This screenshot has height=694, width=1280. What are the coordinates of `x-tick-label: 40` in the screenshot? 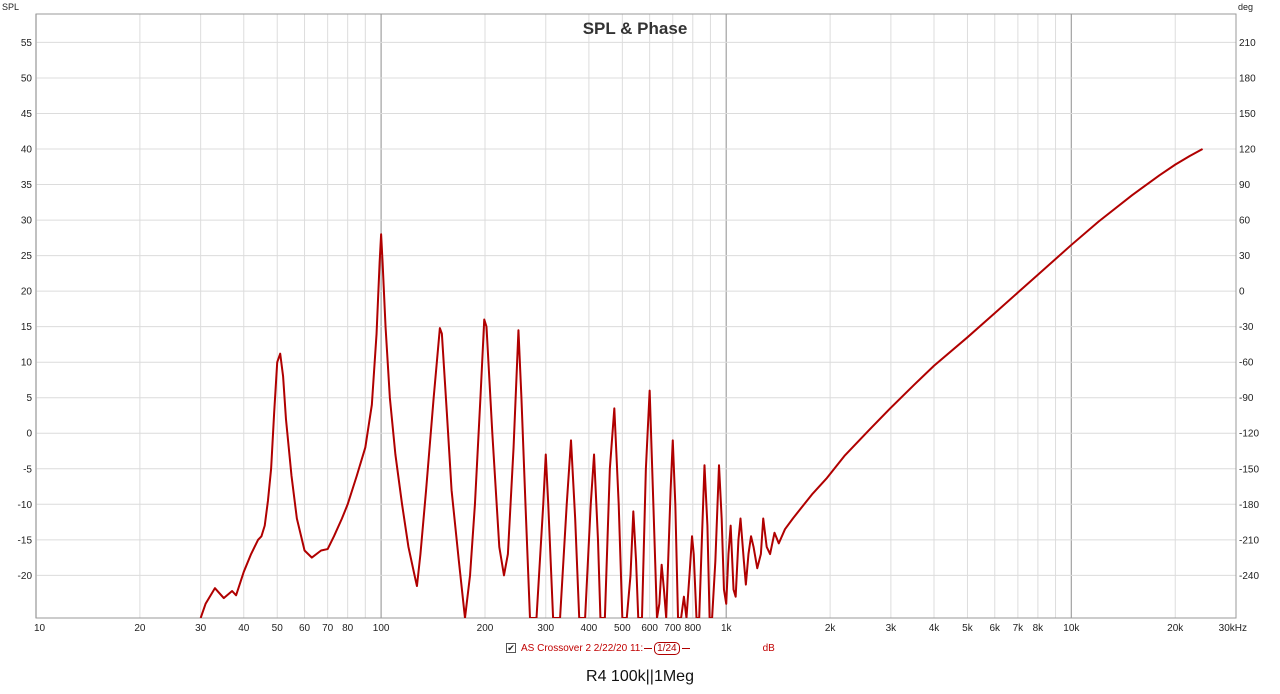 It's located at (244, 628).